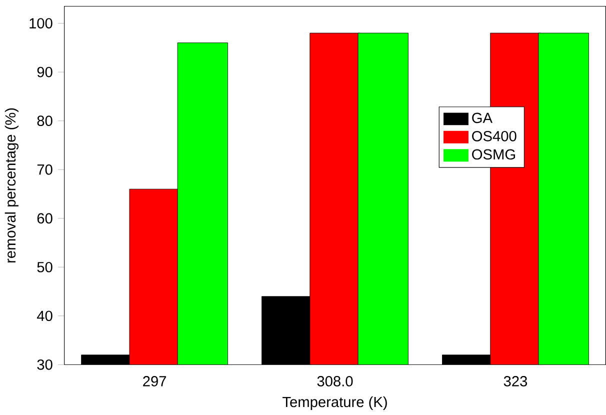 The width and height of the screenshot is (606, 415). I want to click on x-tick-label: 308.0, so click(335, 381).